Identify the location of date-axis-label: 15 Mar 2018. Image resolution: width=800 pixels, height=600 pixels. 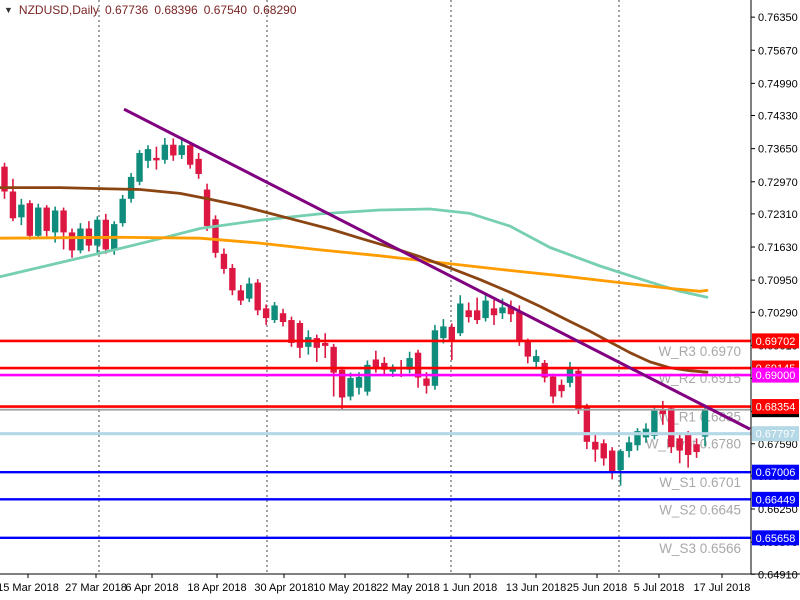
(29, 588).